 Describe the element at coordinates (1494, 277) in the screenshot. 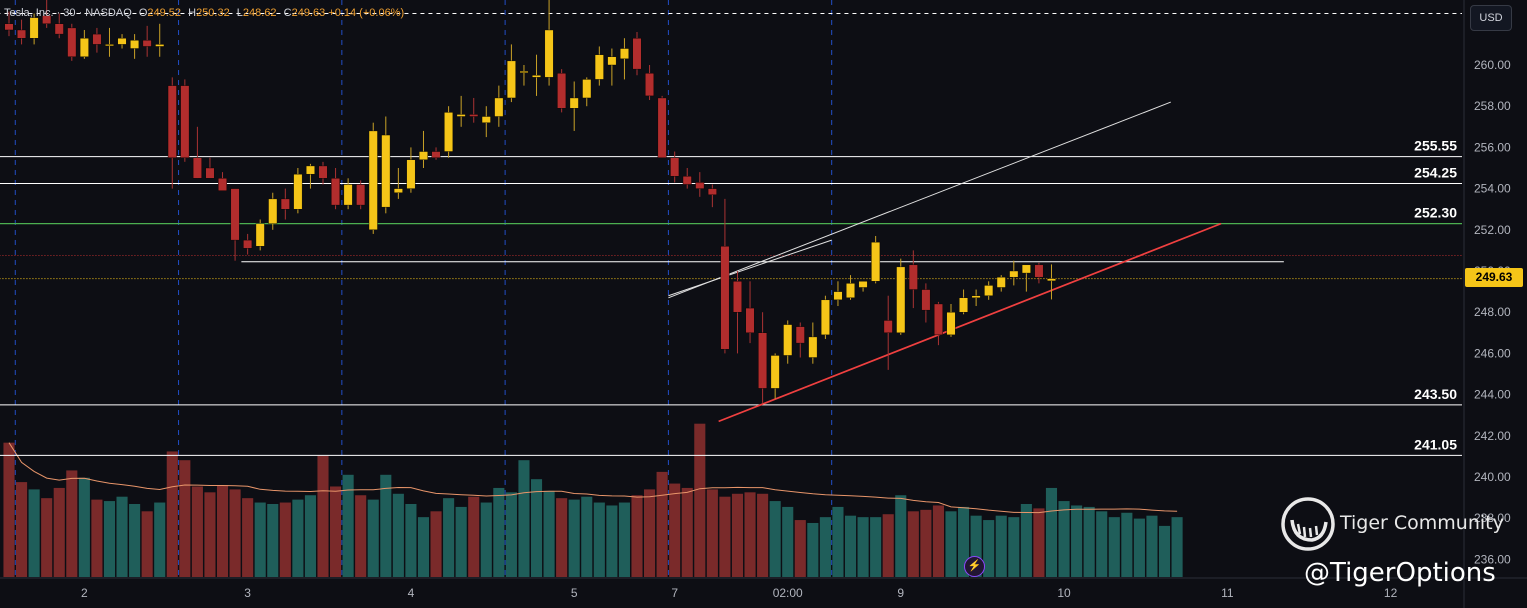

I see `last-price-tag: 249.63` at that location.